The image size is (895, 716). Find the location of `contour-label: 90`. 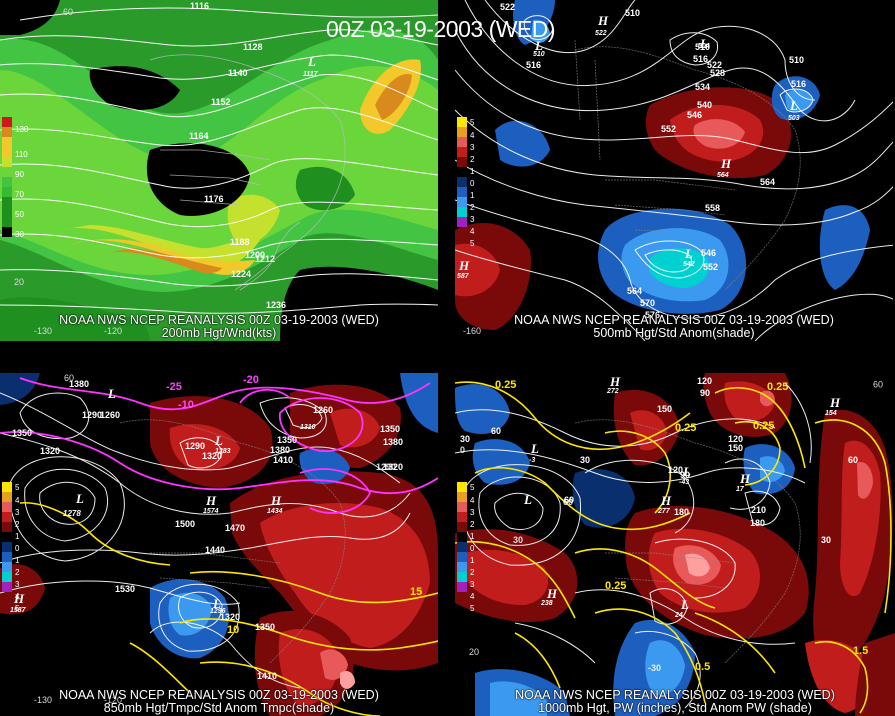

contour-label: 90 is located at coordinates (705, 393).